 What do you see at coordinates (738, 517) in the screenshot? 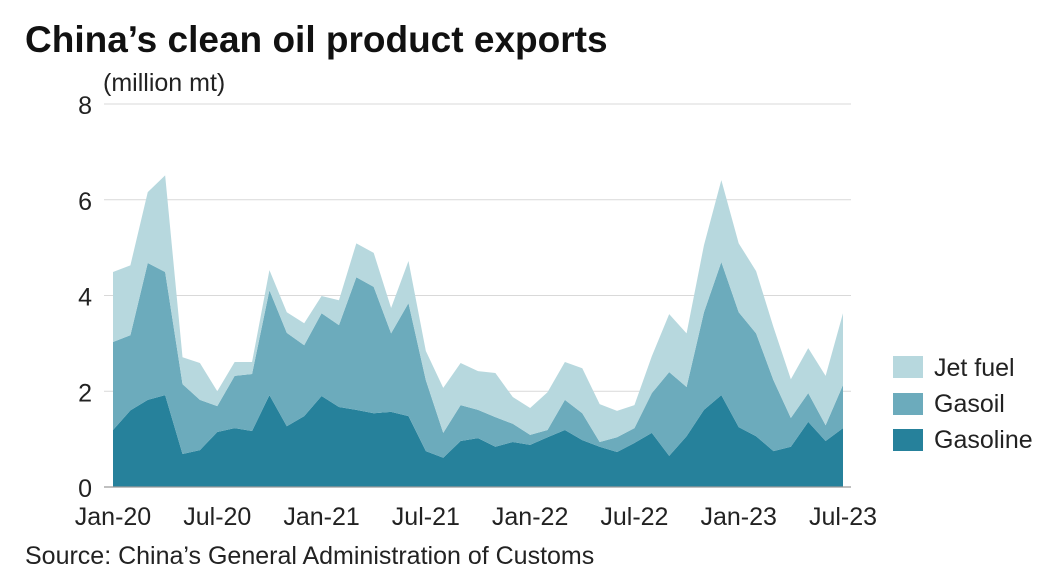
I see `x-tick-label-jan-23: Jan-23` at bounding box center [738, 517].